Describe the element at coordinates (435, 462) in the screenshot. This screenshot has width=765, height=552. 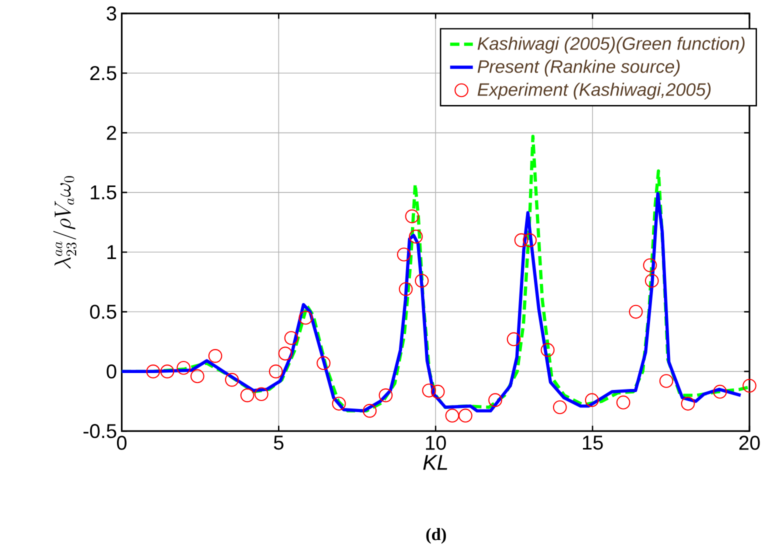
I see `x-axis-title: KL` at that location.